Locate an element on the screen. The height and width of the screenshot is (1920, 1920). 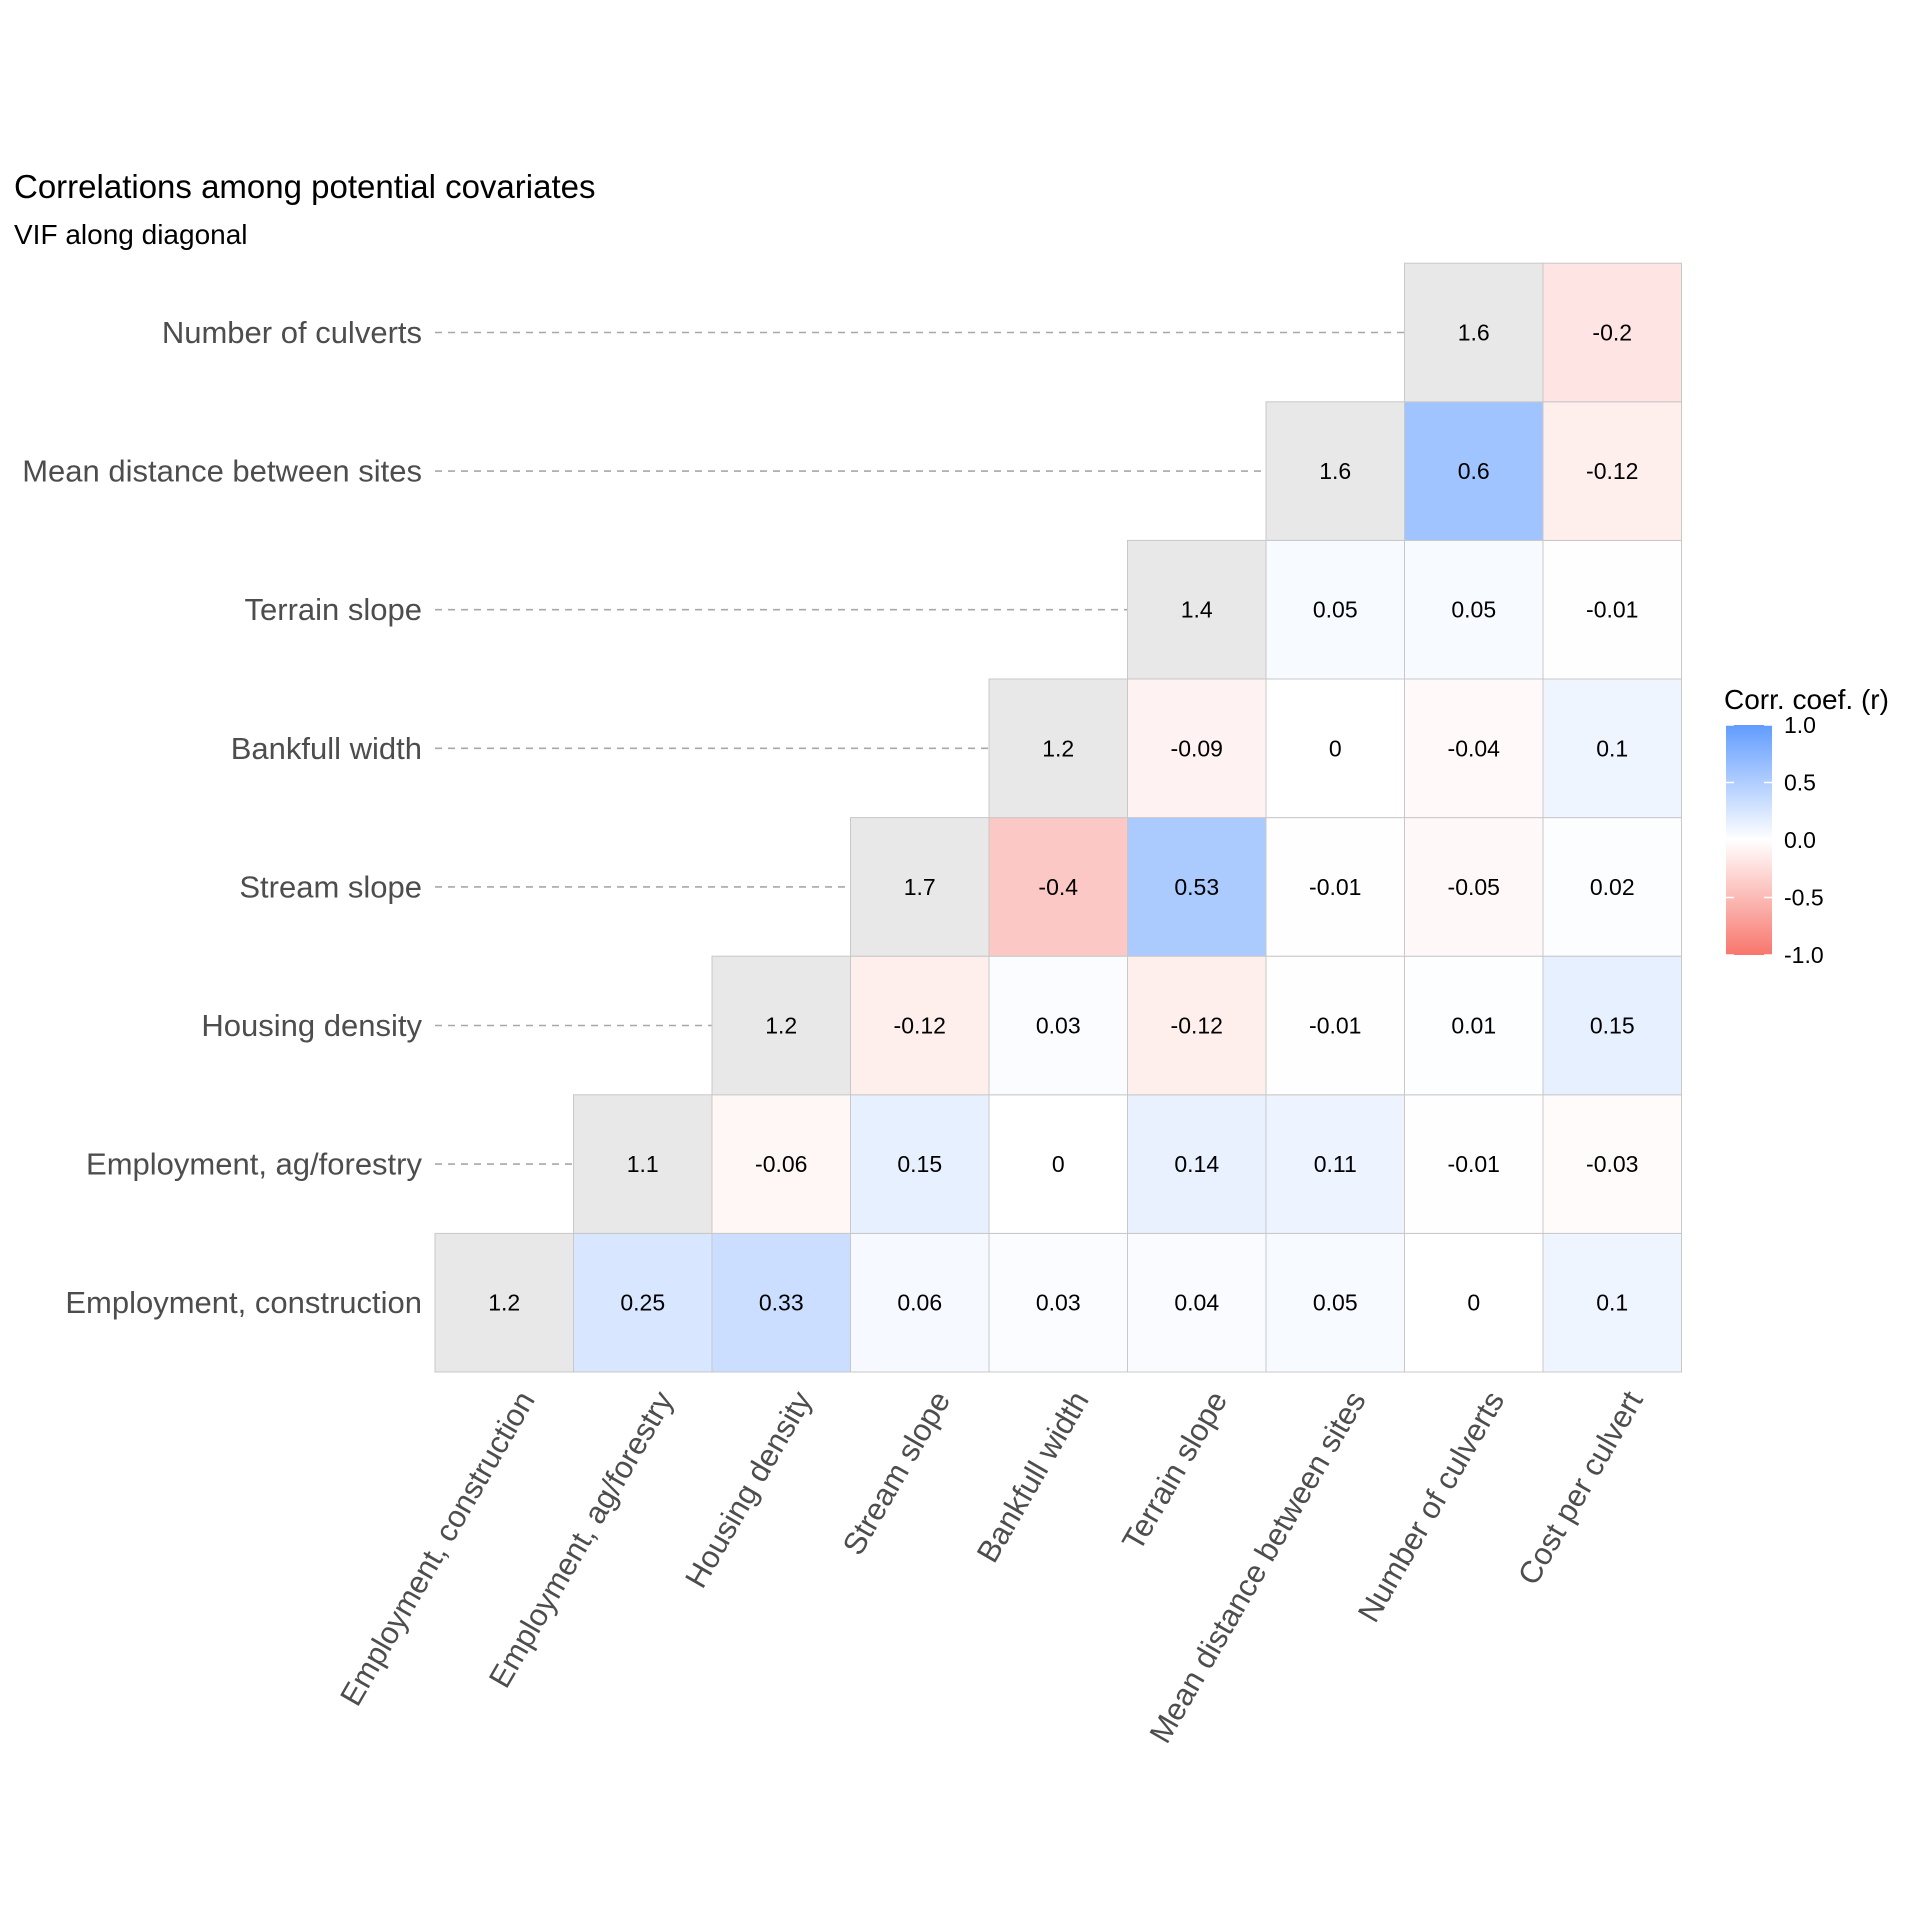
cell-value-label: 0.06 is located at coordinates (919, 1303).